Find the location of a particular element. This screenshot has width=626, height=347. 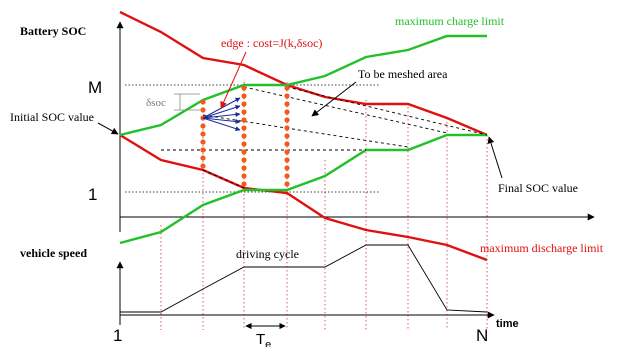

meshed-area-pointer is located at coordinates (334, 99).